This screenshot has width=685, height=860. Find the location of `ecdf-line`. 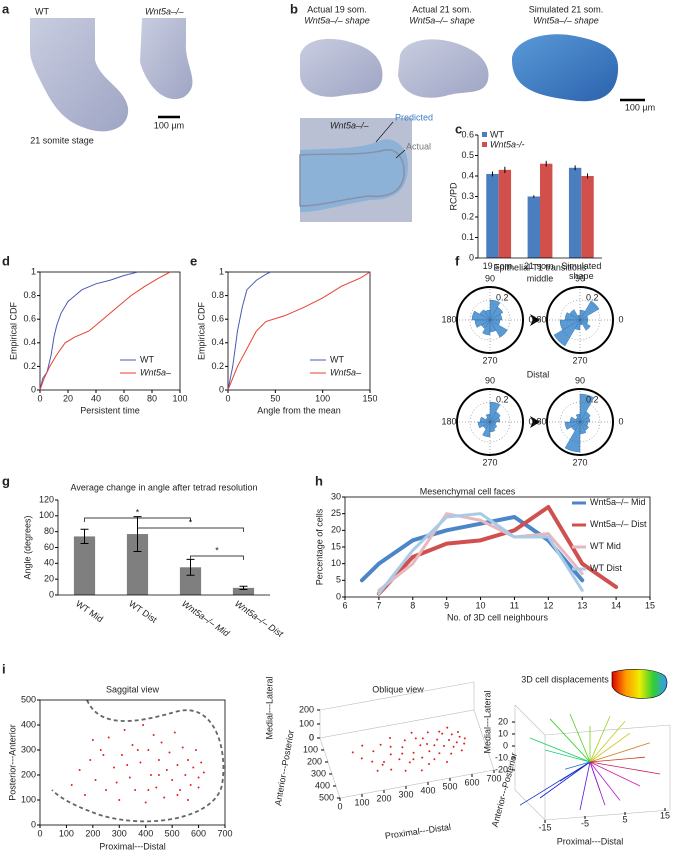

ecdf-line is located at coordinates (105, 331).